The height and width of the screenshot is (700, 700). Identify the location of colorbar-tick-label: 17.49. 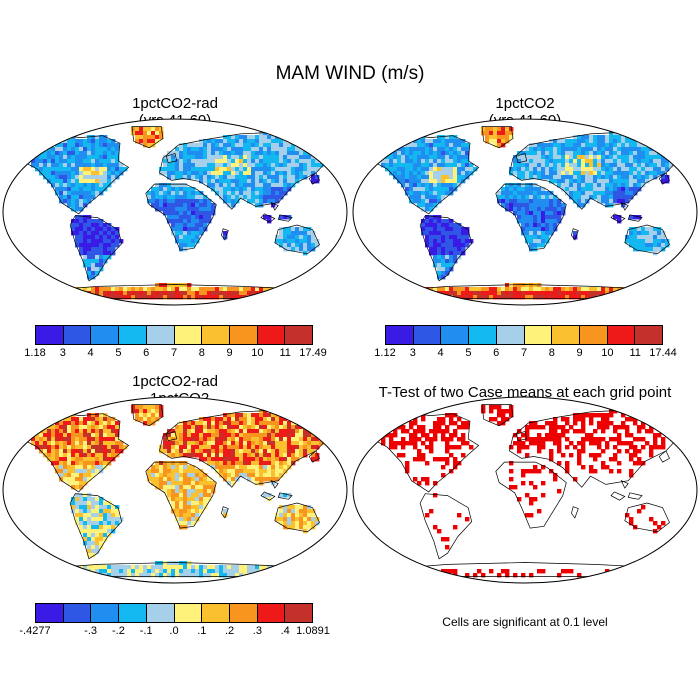
(313, 353).